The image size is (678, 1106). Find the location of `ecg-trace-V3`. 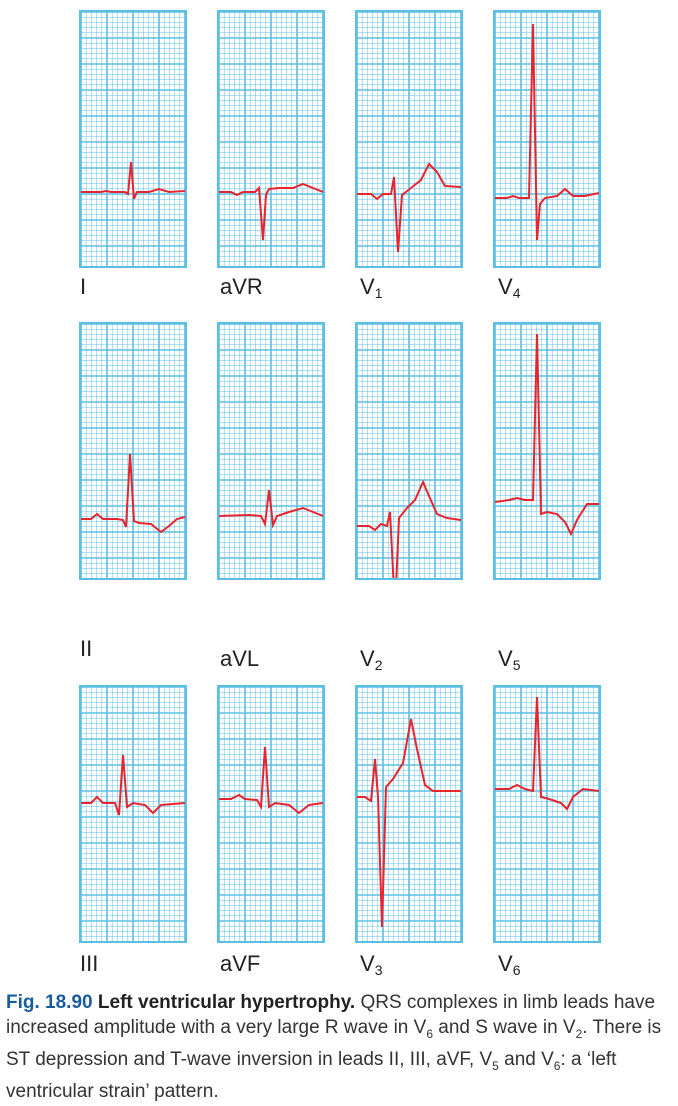

ecg-trace-V3 is located at coordinates (409, 823).